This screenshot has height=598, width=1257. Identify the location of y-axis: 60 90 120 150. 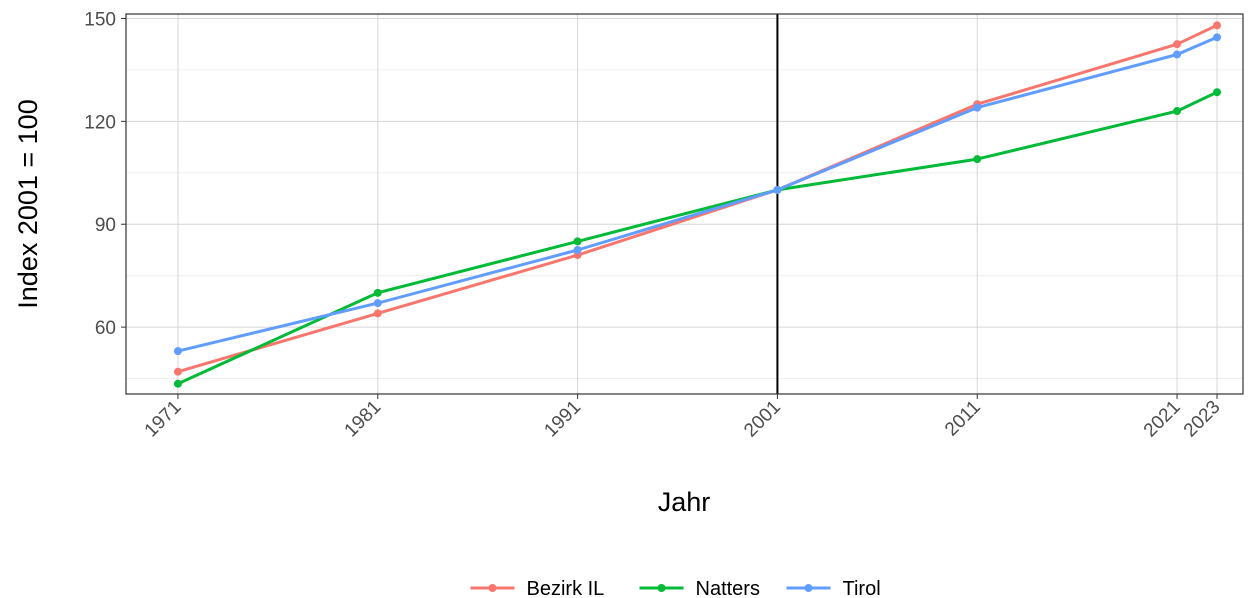
(105, 174).